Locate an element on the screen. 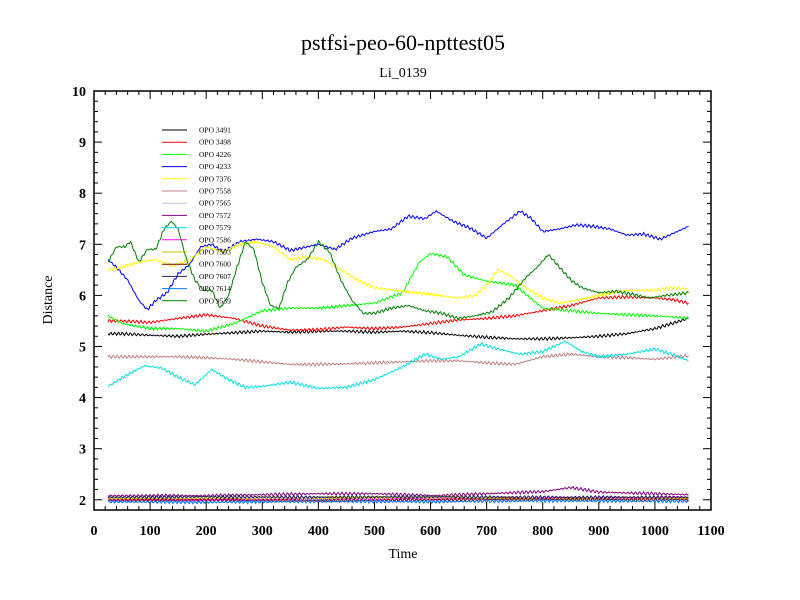 Image resolution: width=800 pixels, height=600 pixels. x-tick-label: 1100 is located at coordinates (710, 531).